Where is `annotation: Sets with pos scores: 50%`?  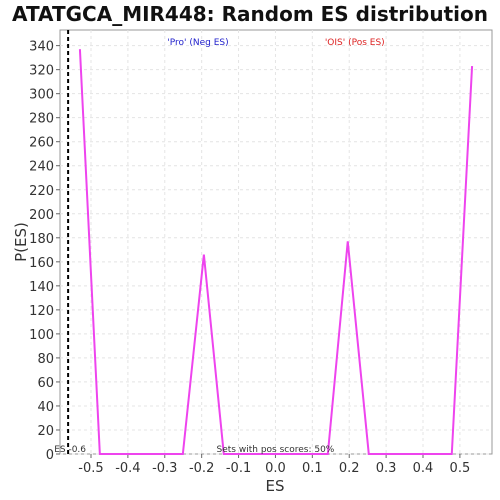
annotation: Sets with pos scores: 50% is located at coordinates (276, 450).